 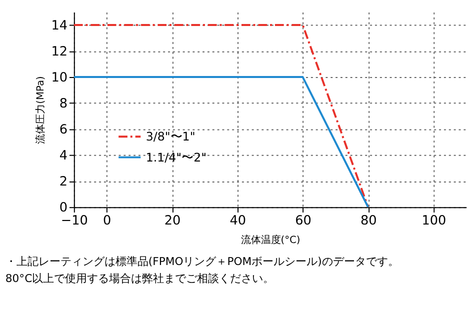 What do you see at coordinates (63, 156) in the screenshot?
I see `y-tick-label: 4` at bounding box center [63, 156].